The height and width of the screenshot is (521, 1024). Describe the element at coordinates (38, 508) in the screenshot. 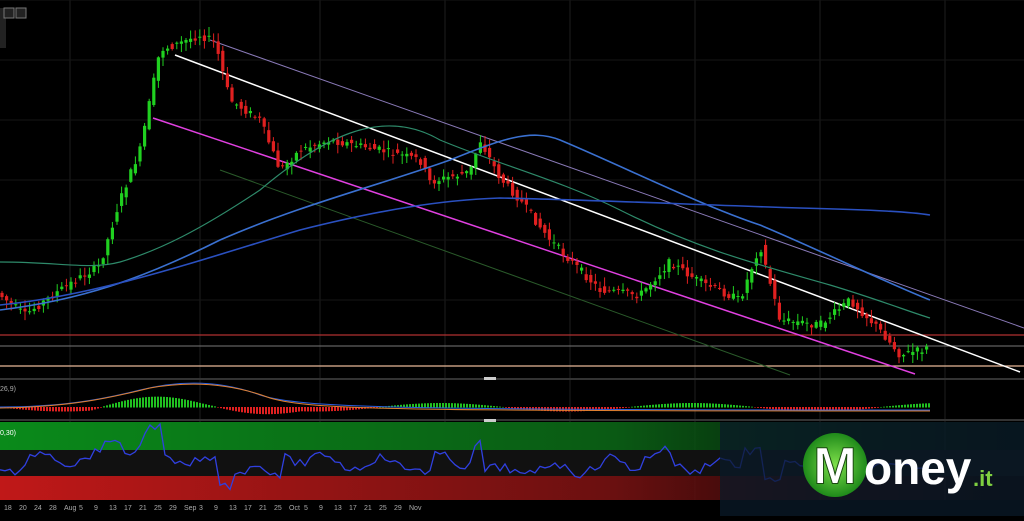

I see `x-tick-label: 24` at that location.